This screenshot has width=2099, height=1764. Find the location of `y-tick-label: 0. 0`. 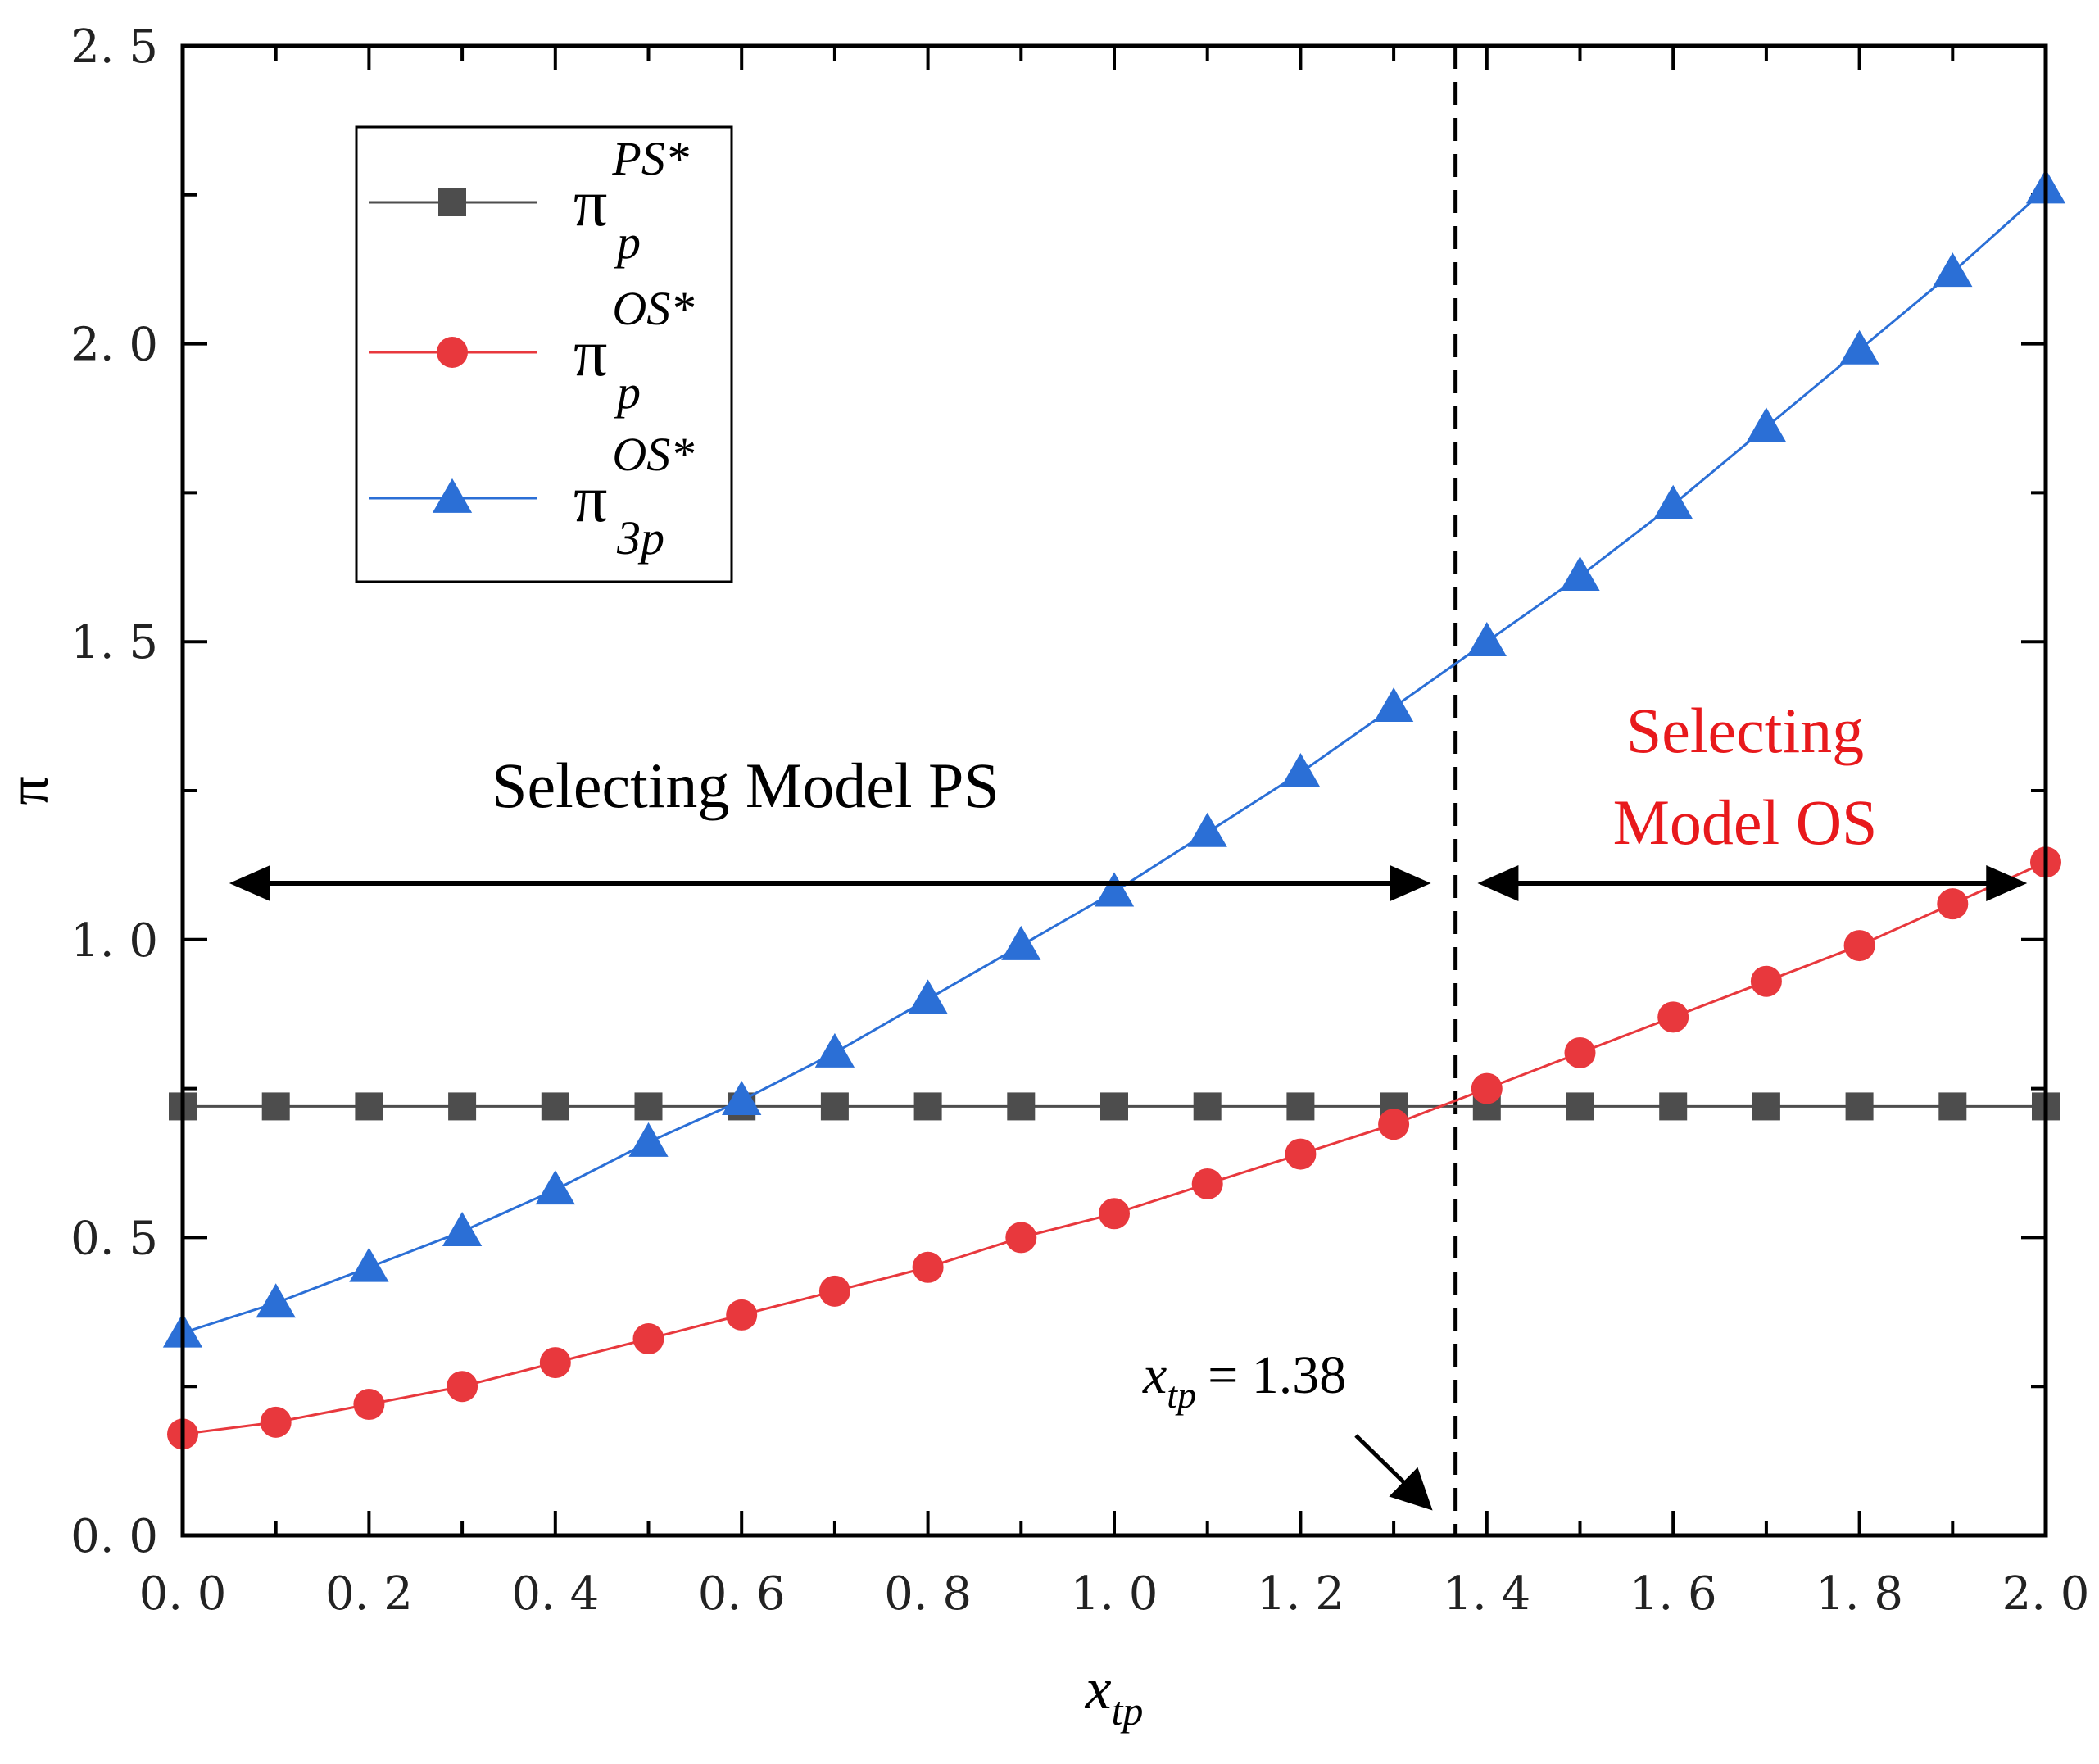

y-tick-label: 0. 0 is located at coordinates (114, 1536).